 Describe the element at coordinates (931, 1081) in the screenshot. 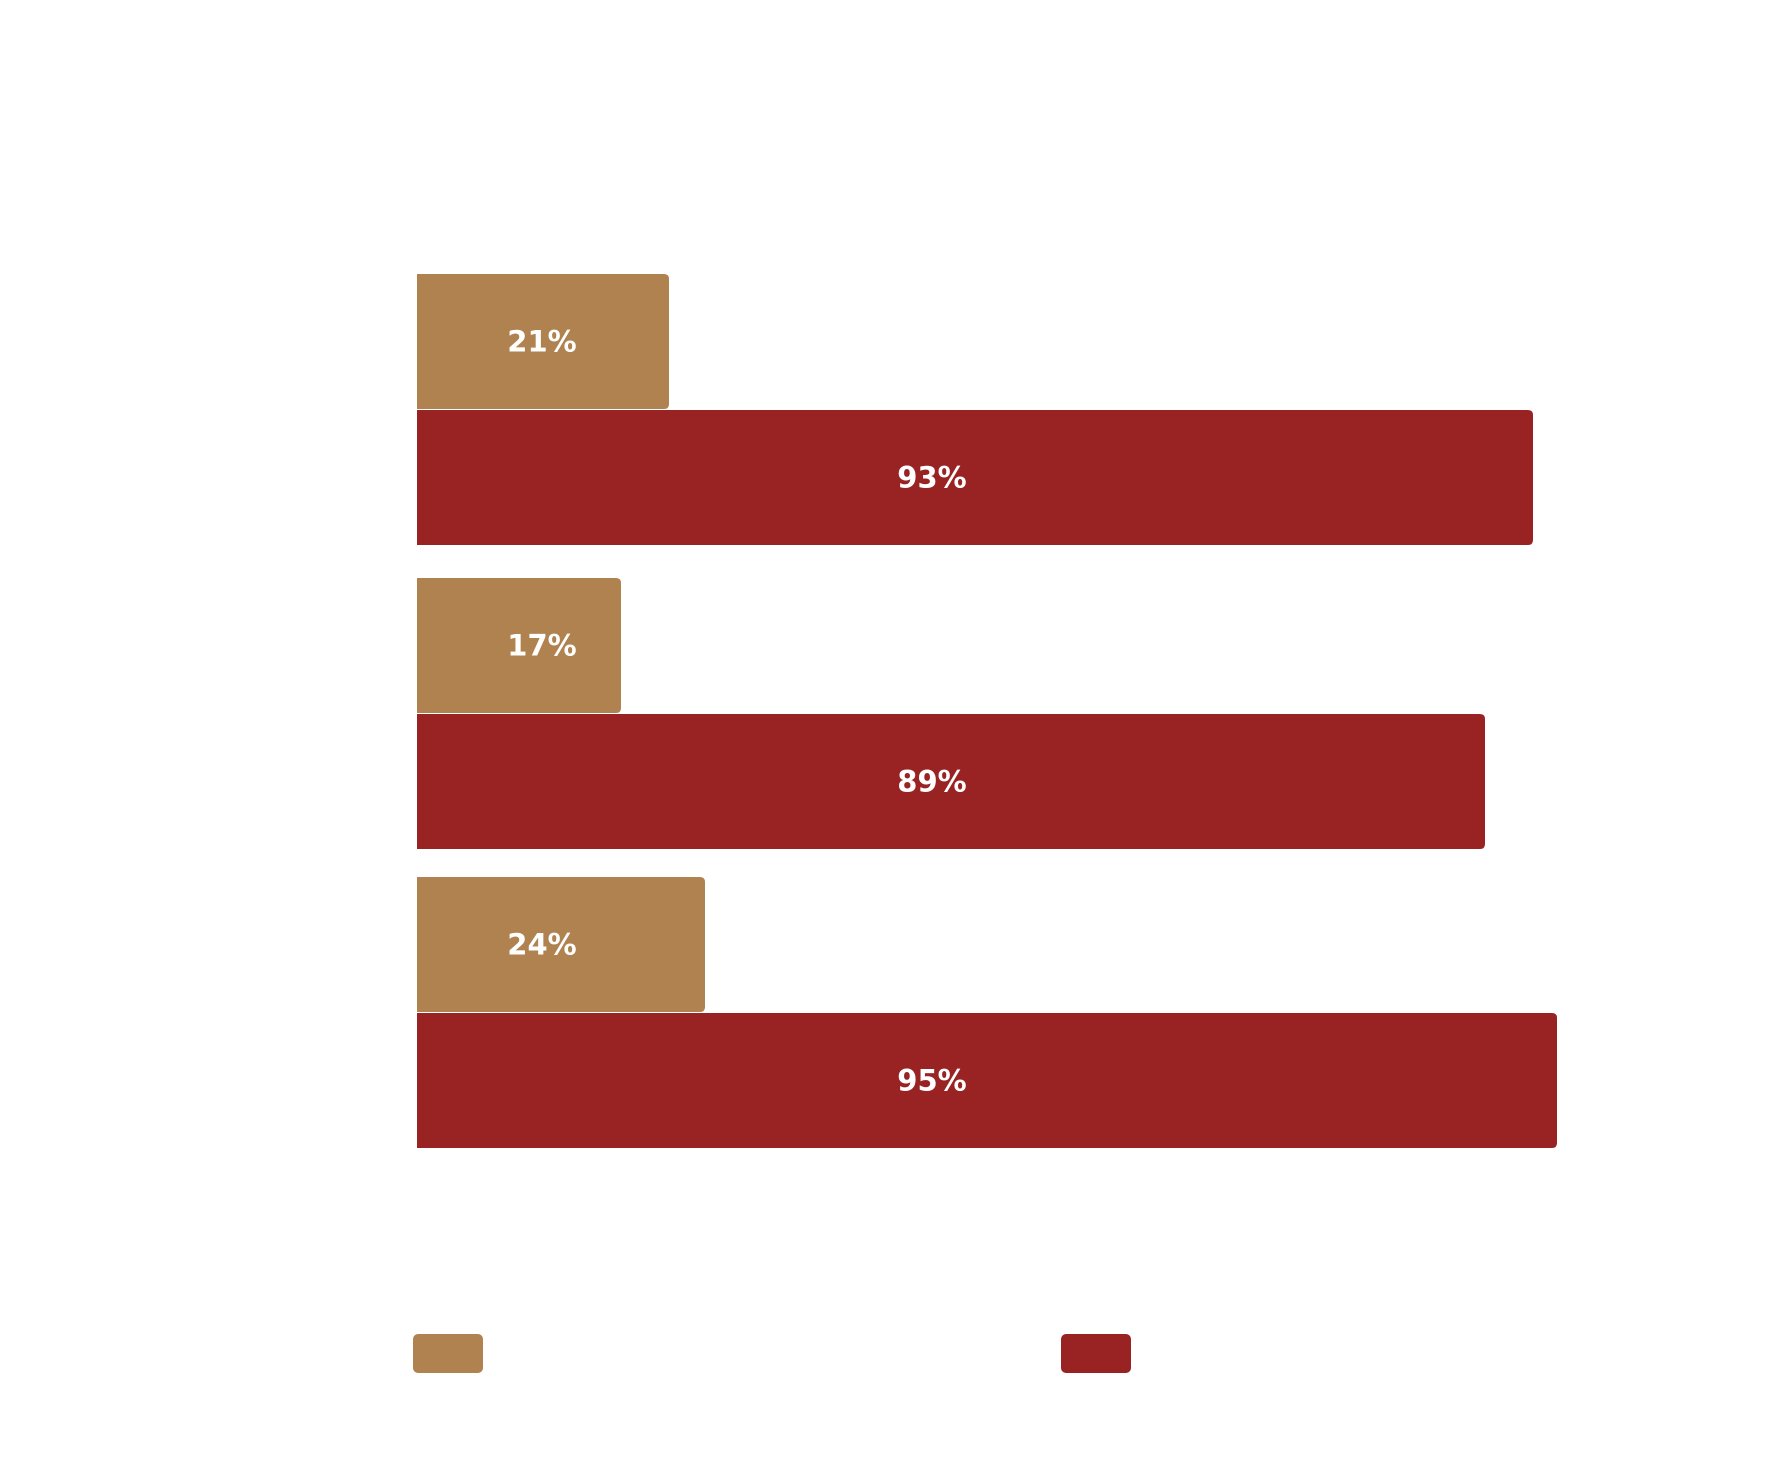

I see `data-label: 95%` at that location.